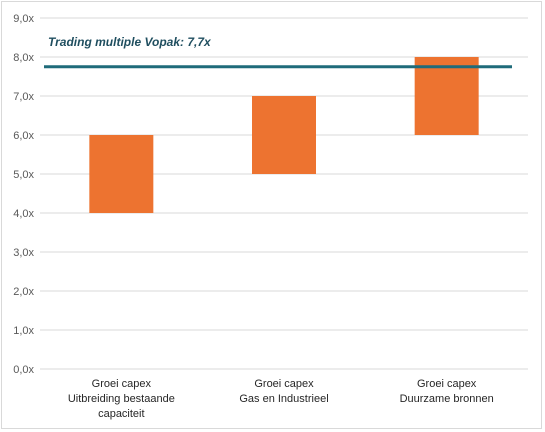 The height and width of the screenshot is (432, 545). Describe the element at coordinates (283, 399) in the screenshot. I see `x-category-label: Gas en Industrieel` at that location.